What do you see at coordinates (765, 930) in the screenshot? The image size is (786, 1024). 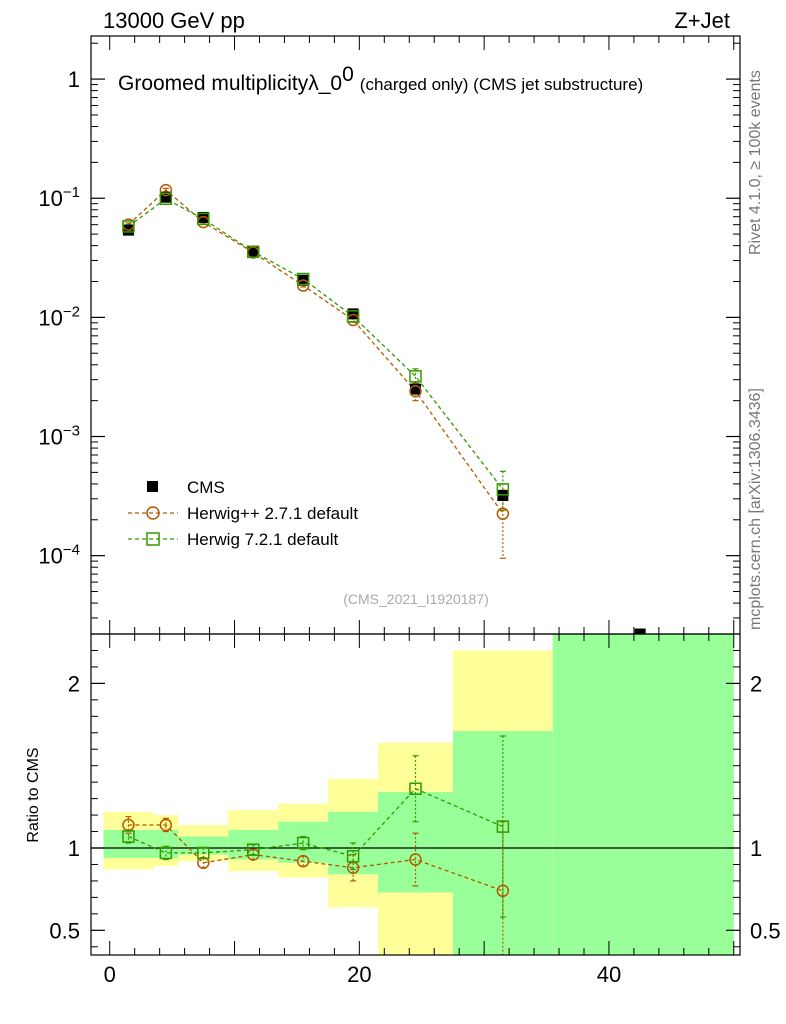 I see `ratio-y-tick-label-right: 0.5` at bounding box center [765, 930].